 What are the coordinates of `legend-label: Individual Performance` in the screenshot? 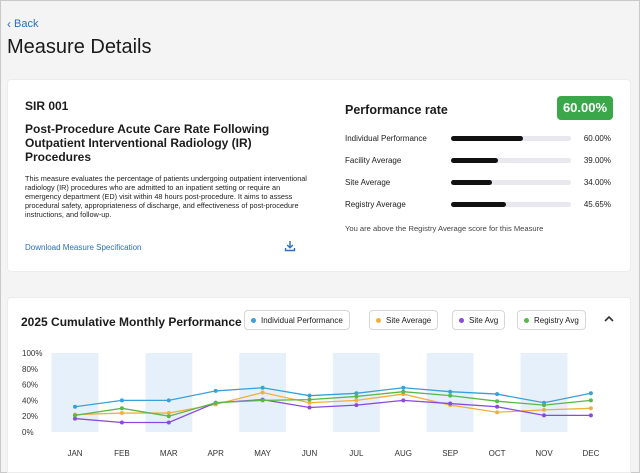 It's located at (302, 320).